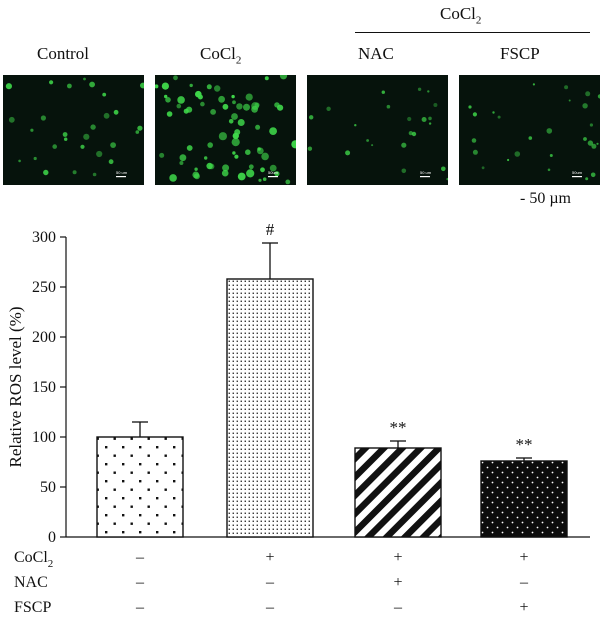  I want to click on micrograph-control-canvas: 50 um, so click(73, 130).